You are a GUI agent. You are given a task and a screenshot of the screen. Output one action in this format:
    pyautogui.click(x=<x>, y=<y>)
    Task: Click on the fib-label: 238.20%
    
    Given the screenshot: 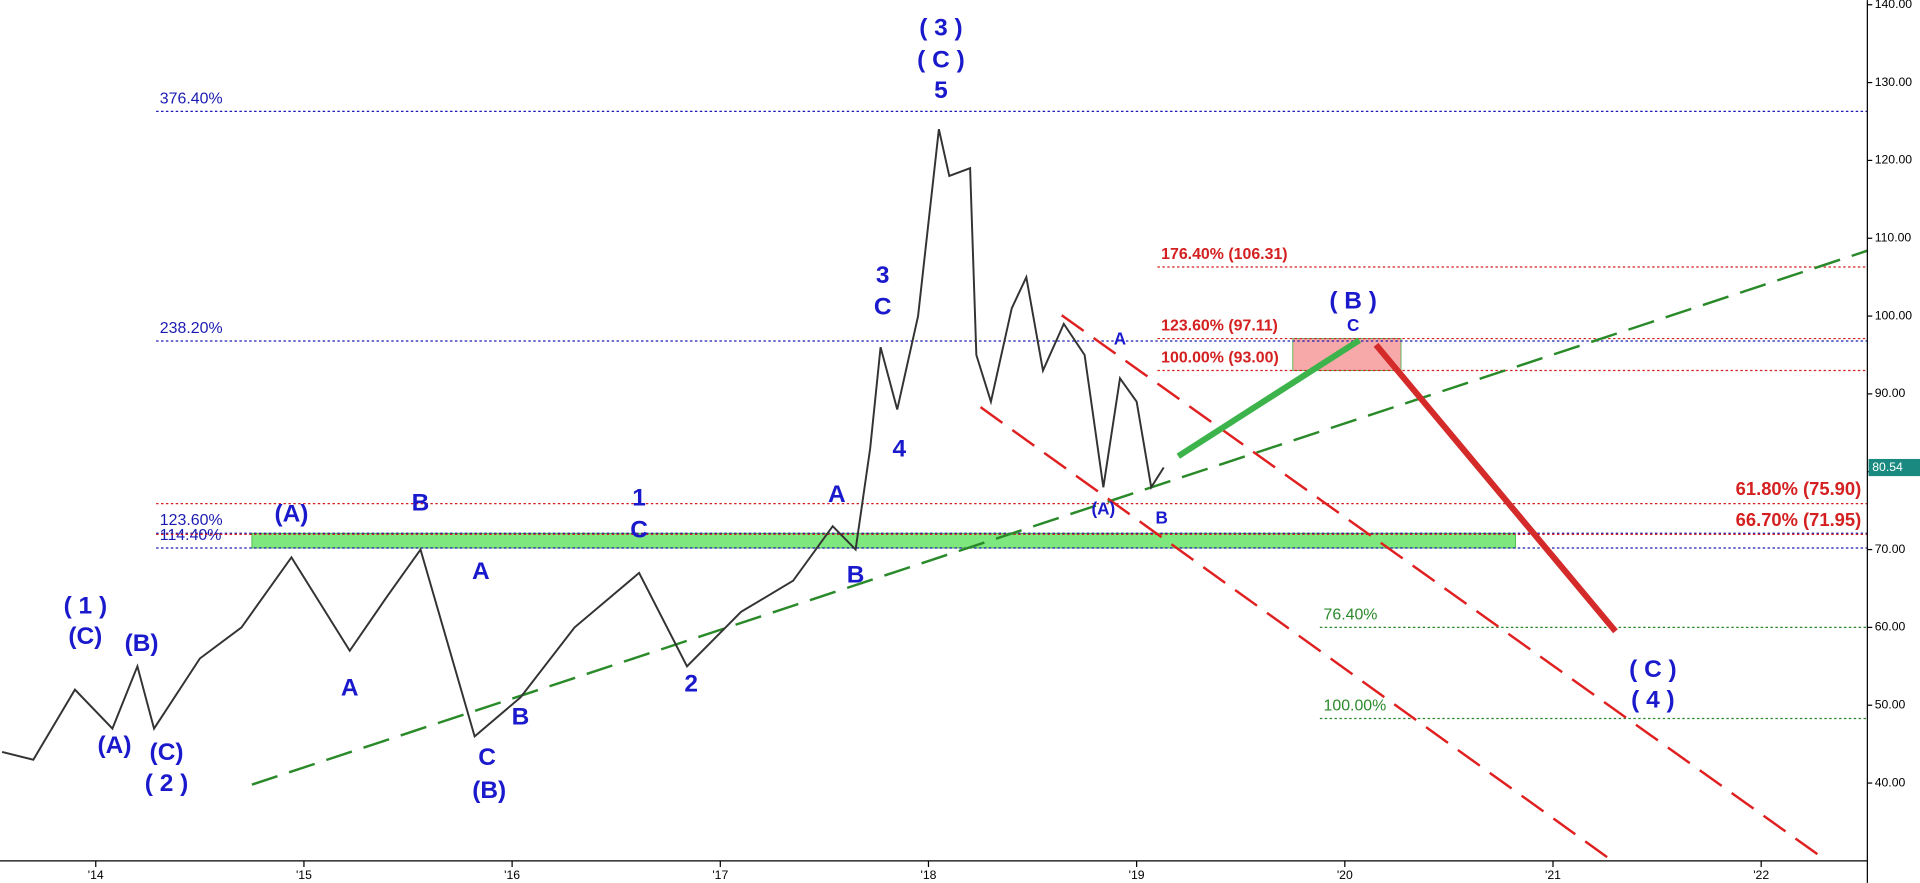 What is the action you would take?
    pyautogui.click(x=191, y=328)
    